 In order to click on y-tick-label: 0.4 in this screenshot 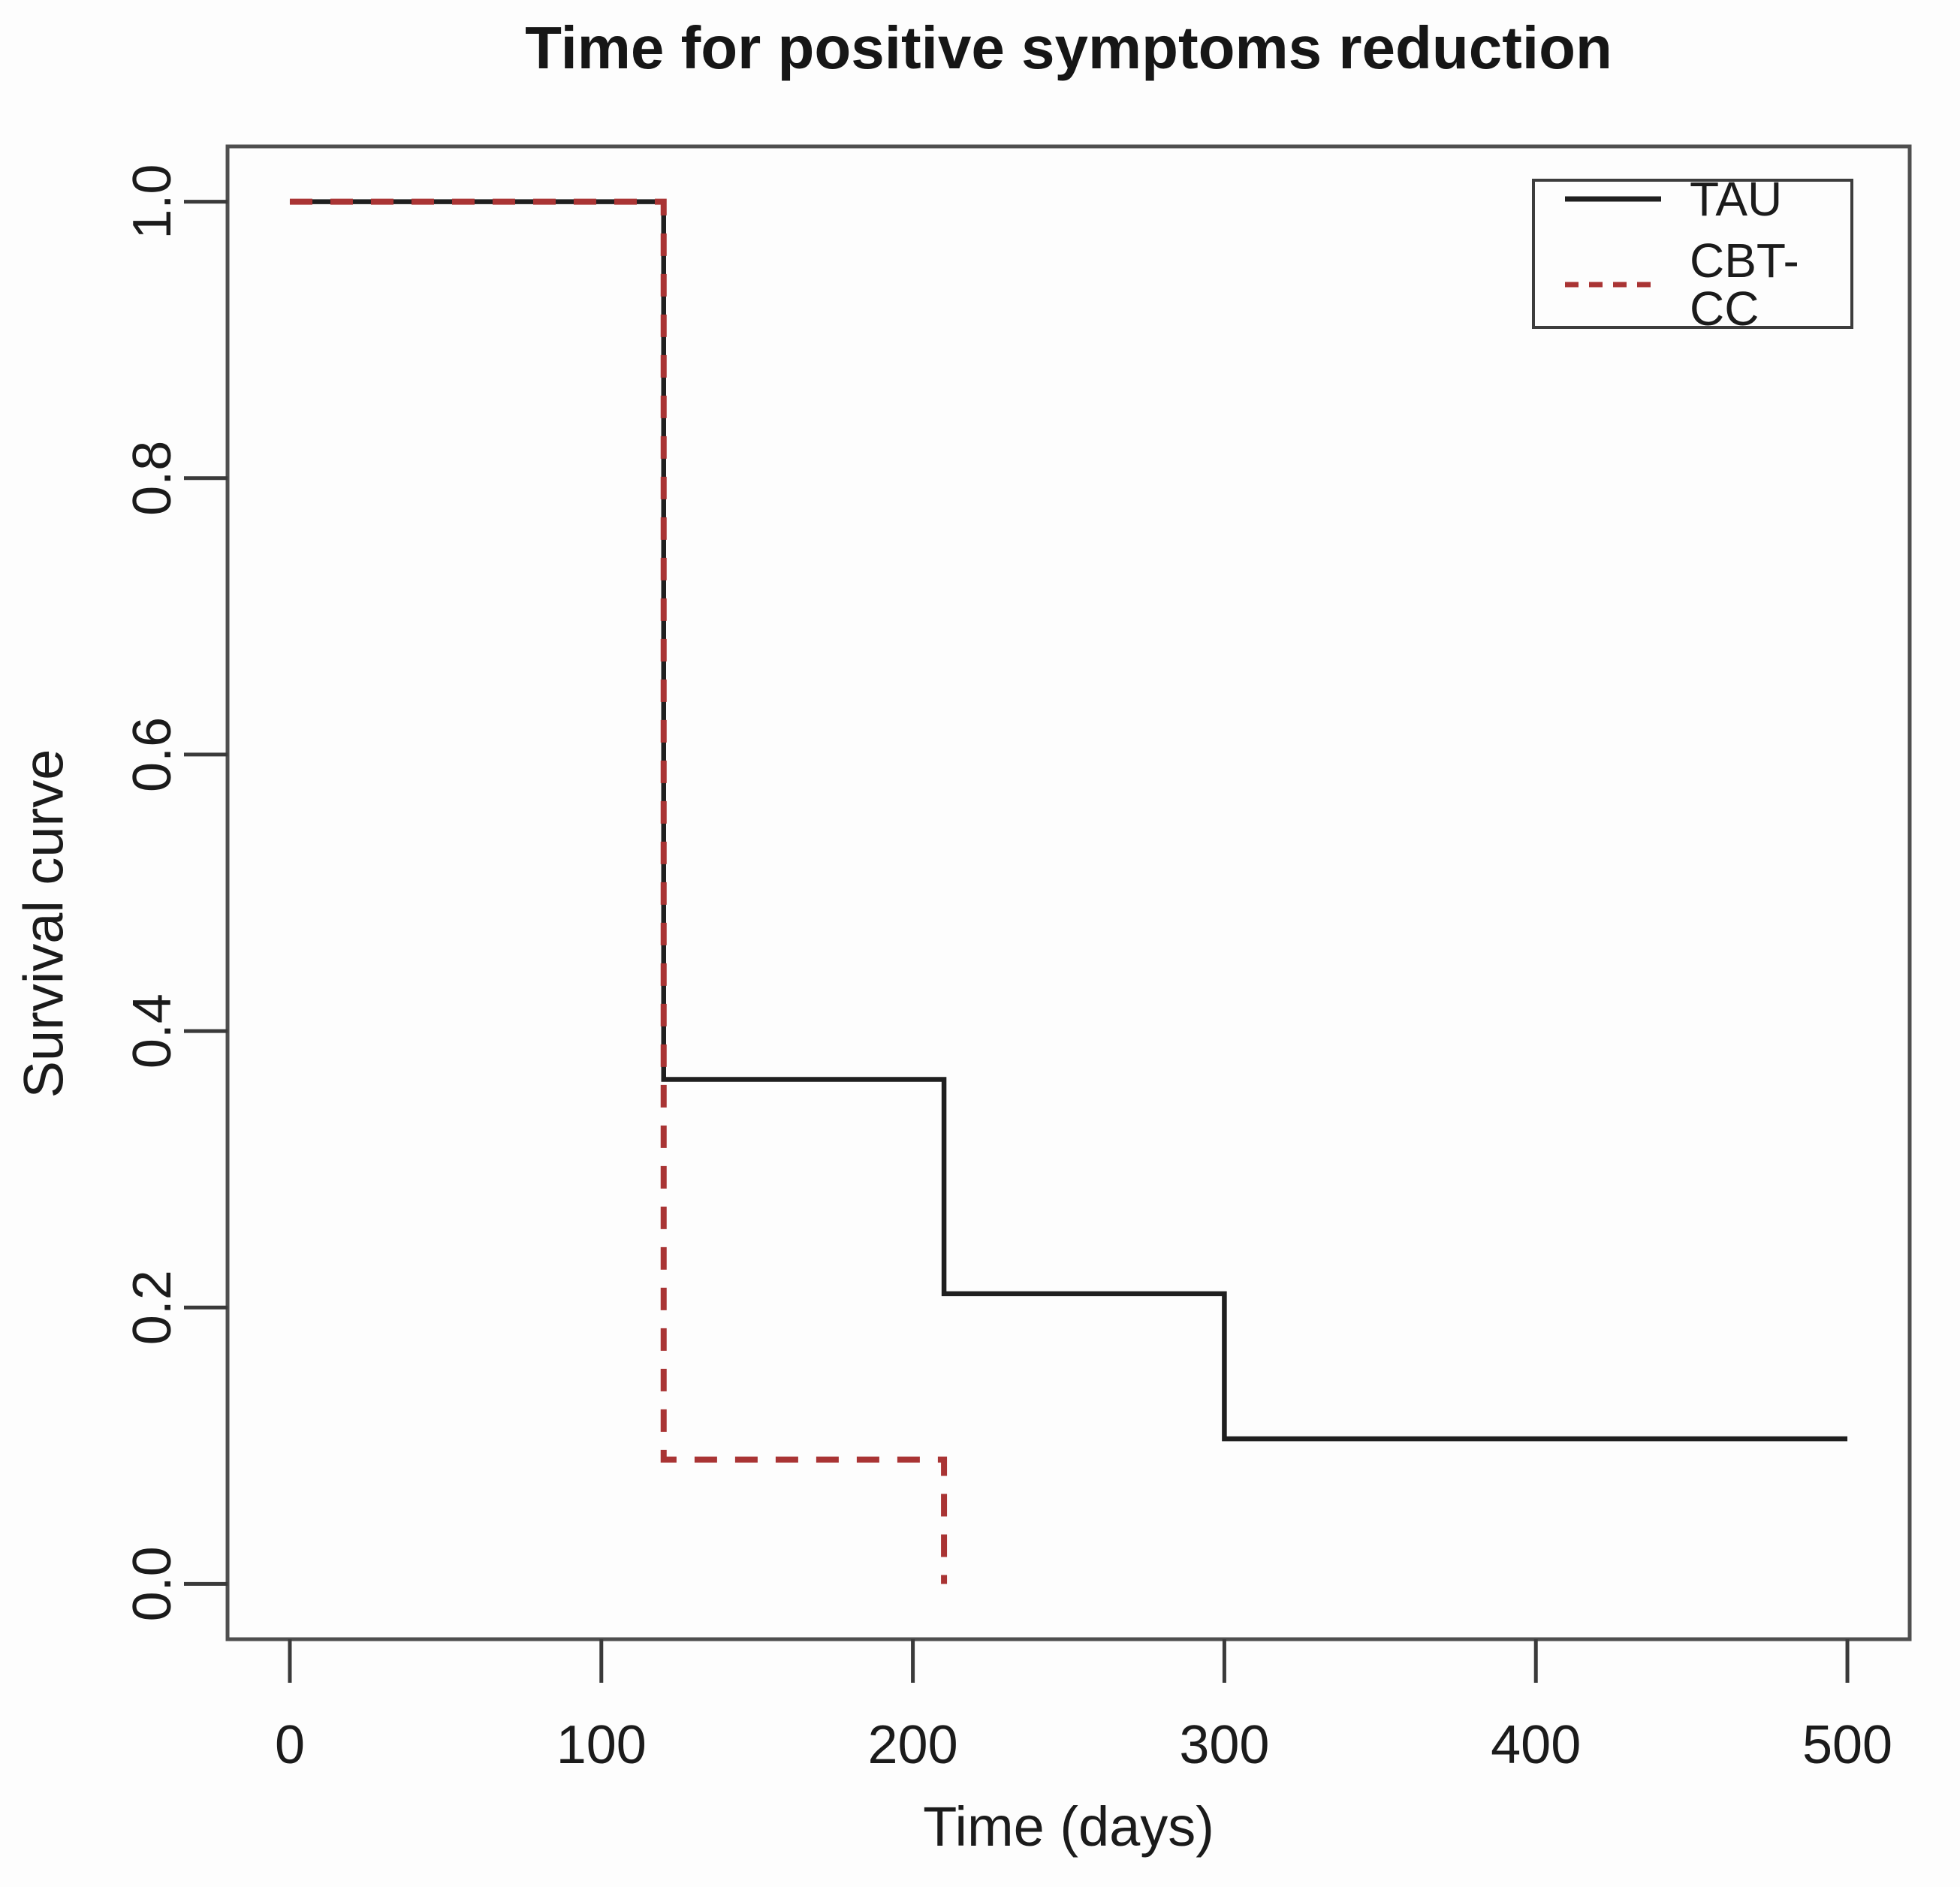, I will do `click(152, 1031)`.